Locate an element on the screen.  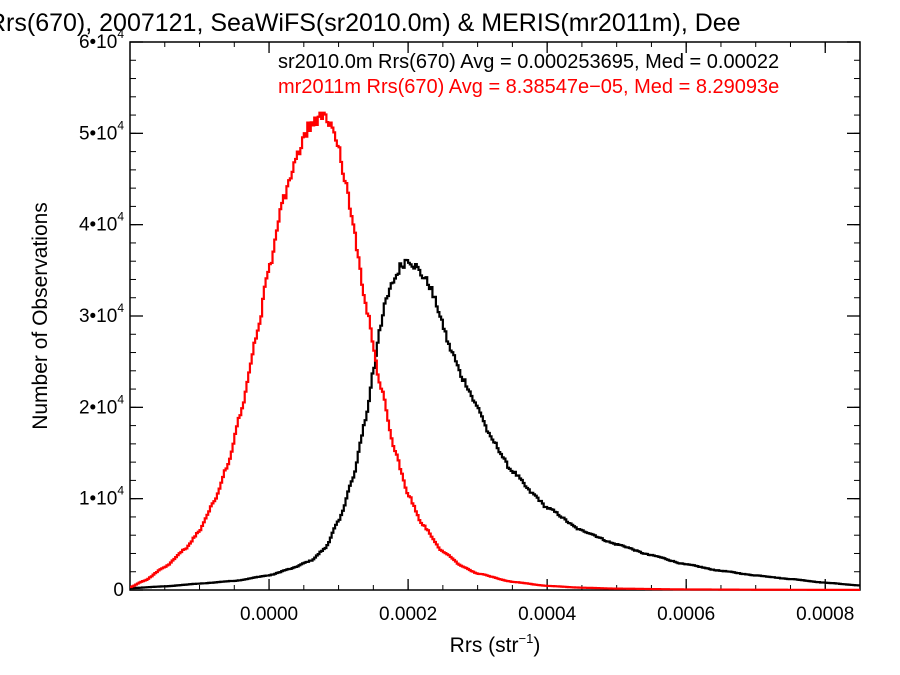
y-tick-label-base: 1•10 is located at coordinates (98, 499).